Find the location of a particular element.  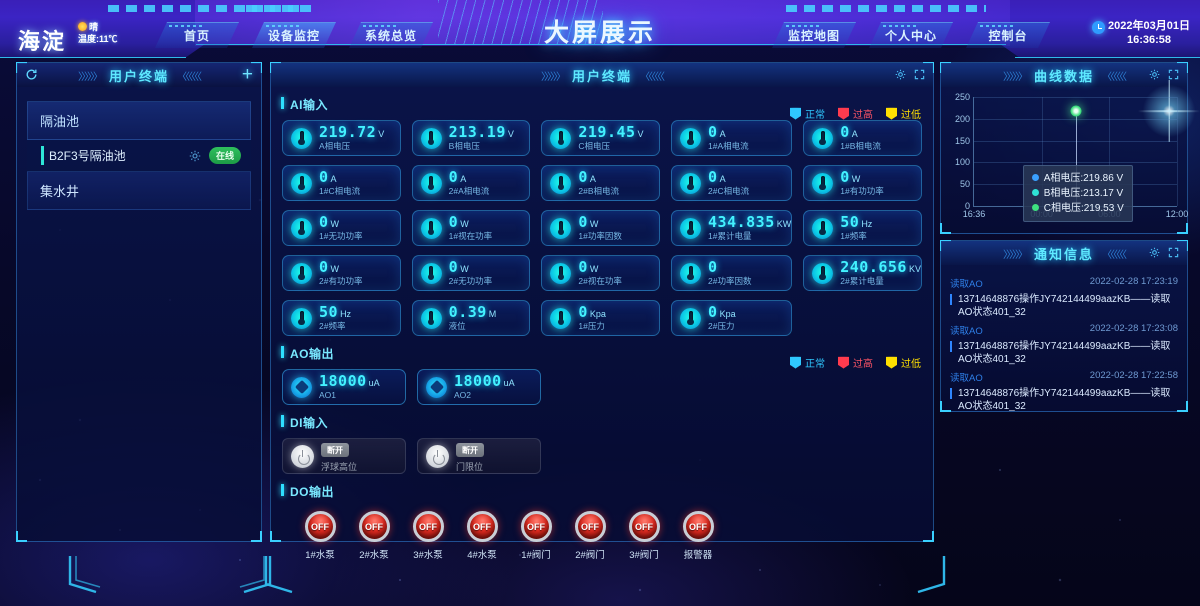

ai-card: 240.656 KV 2#累计电量 is located at coordinates (862, 273).